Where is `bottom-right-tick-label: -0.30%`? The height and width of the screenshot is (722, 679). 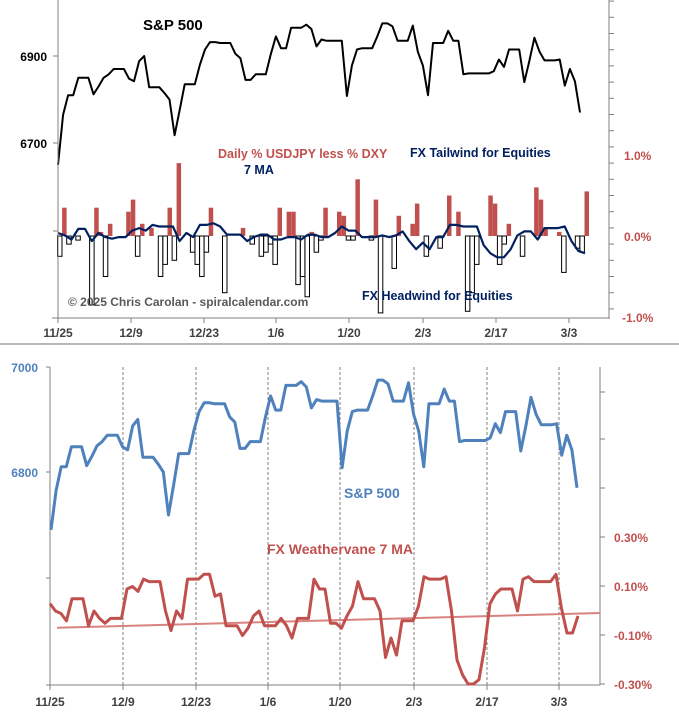
bottom-right-tick-label: -0.30% is located at coordinates (633, 685).